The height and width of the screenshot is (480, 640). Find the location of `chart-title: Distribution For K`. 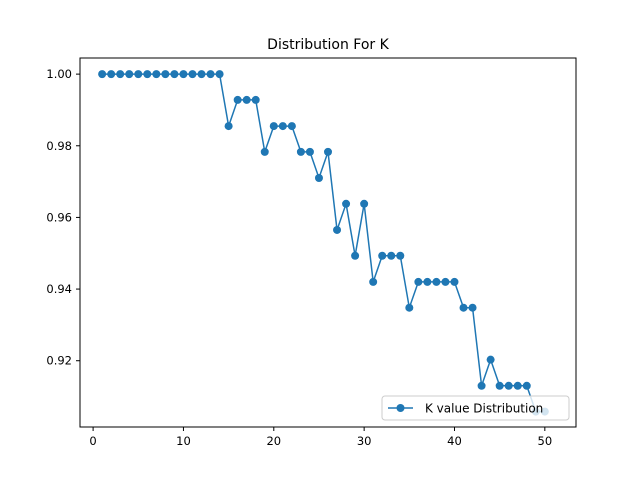

chart-title: Distribution For K is located at coordinates (328, 45).